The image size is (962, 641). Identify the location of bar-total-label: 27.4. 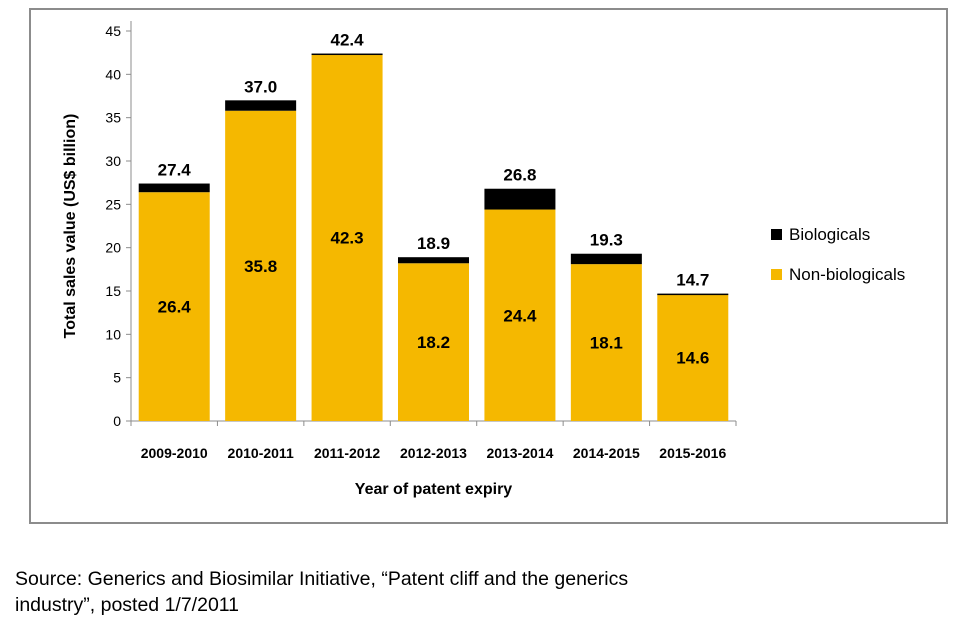
(175, 170).